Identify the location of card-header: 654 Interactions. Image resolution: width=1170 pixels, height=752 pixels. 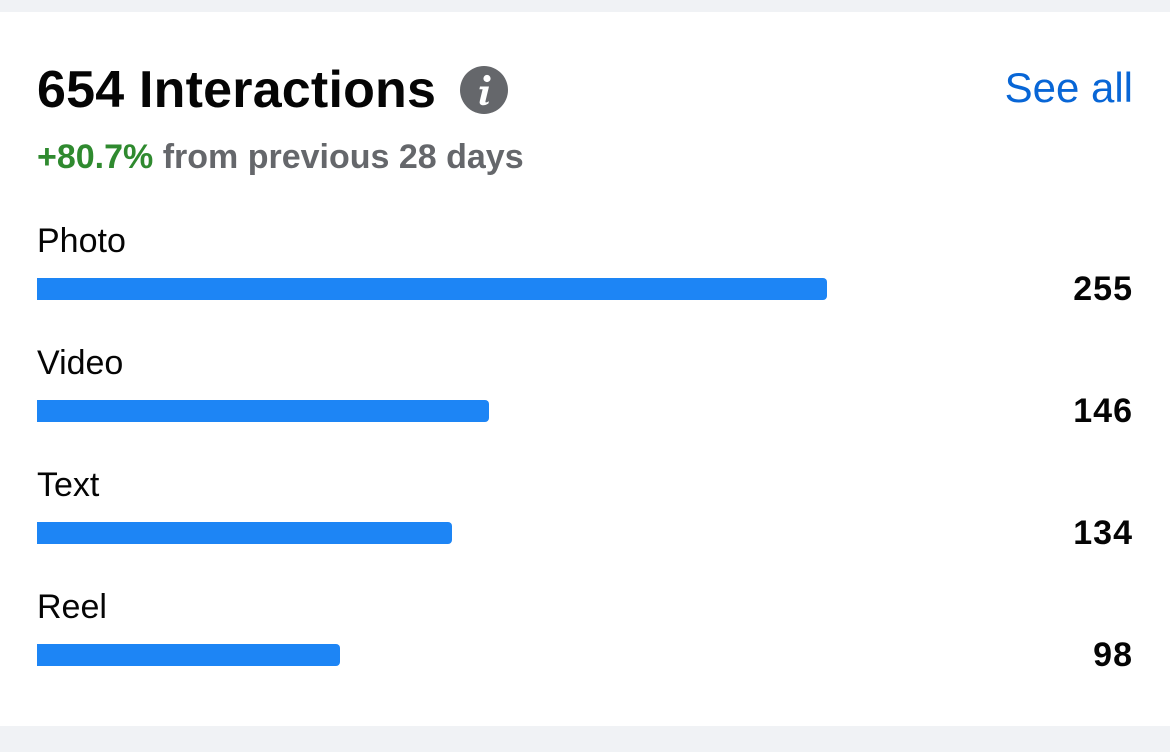
(273, 90).